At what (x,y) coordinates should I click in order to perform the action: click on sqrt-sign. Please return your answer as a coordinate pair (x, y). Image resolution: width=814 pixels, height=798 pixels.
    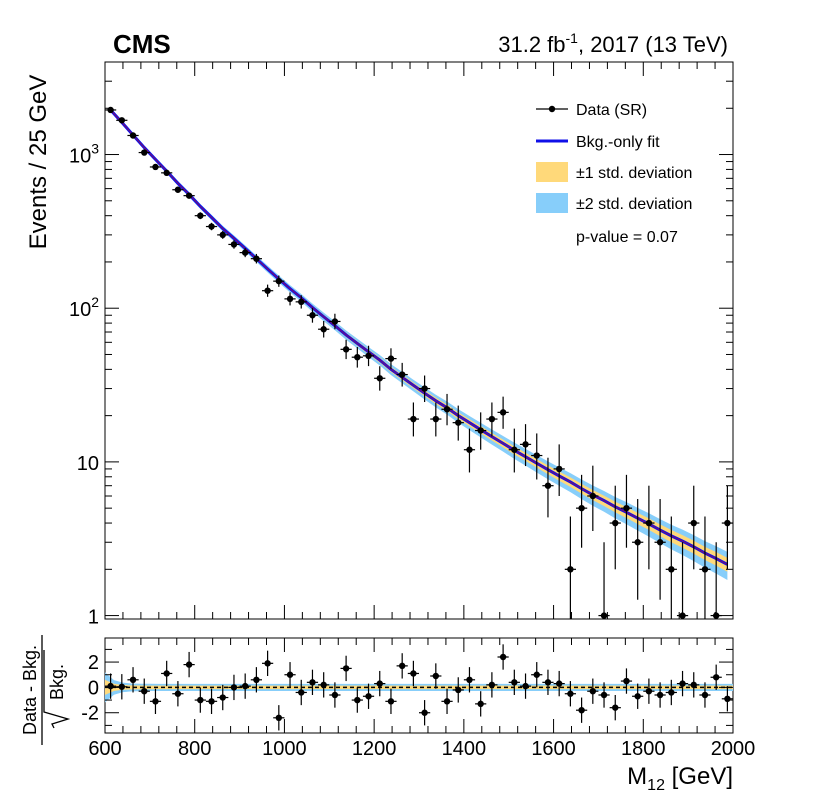
    Looking at the image, I should click on (57, 689).